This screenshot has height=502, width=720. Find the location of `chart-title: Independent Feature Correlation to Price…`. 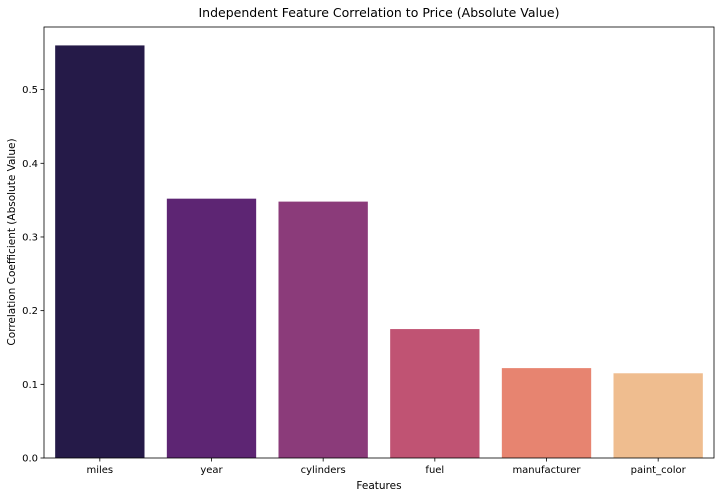

chart-title: Independent Feature Correlation to Price… is located at coordinates (379, 12).